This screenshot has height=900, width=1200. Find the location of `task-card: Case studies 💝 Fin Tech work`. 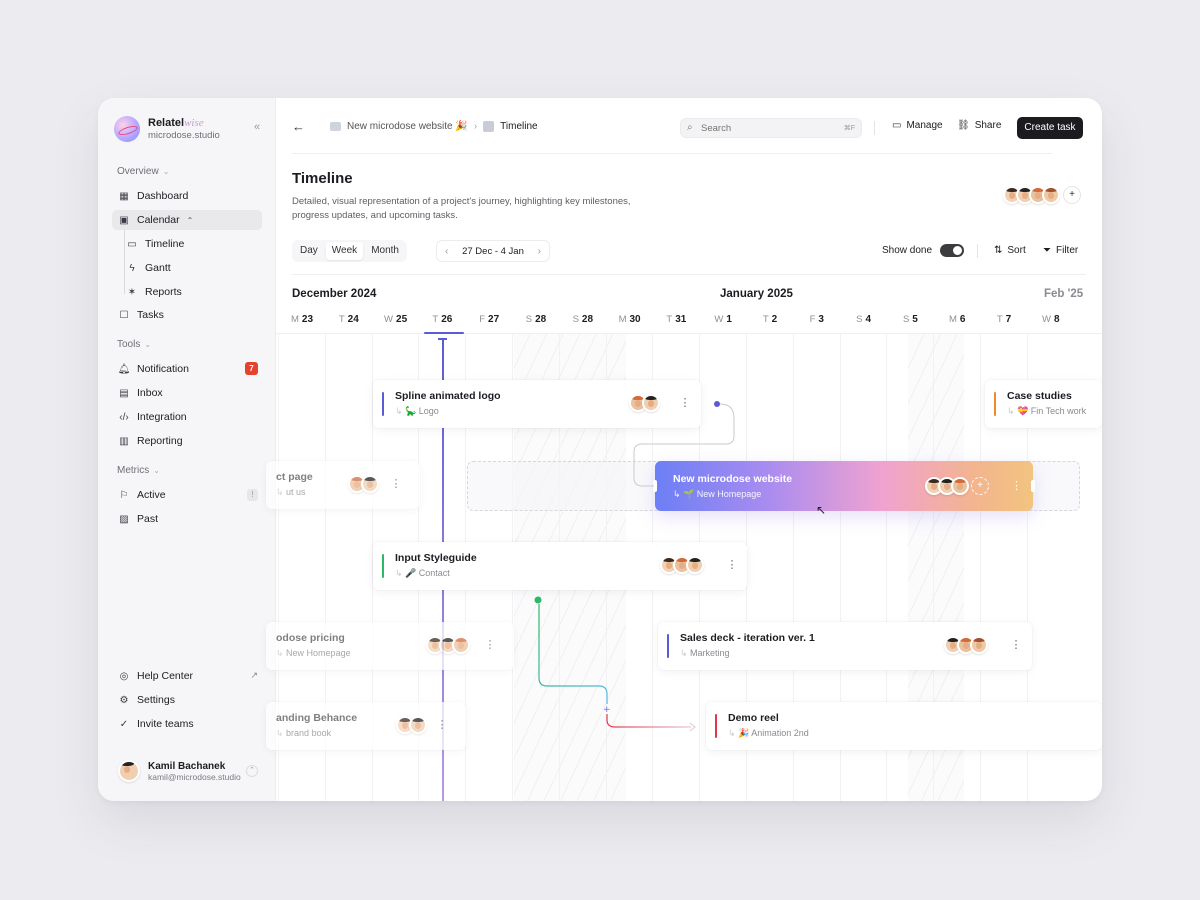

task-card: Case studies 💝 Fin Tech work is located at coordinates (1043, 404).